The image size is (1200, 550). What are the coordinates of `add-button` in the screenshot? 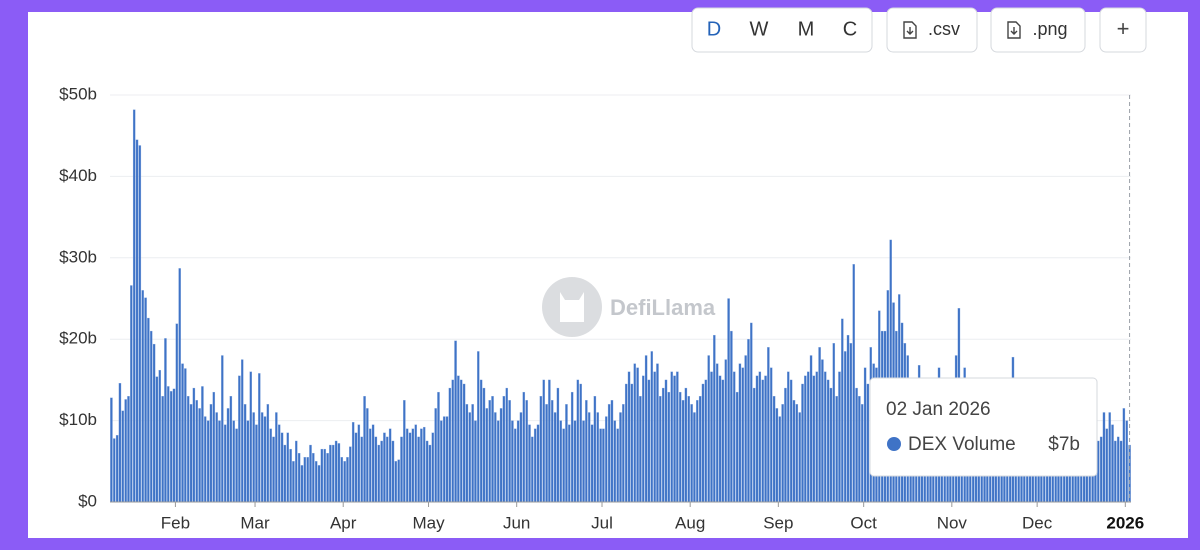 It's located at (1123, 30).